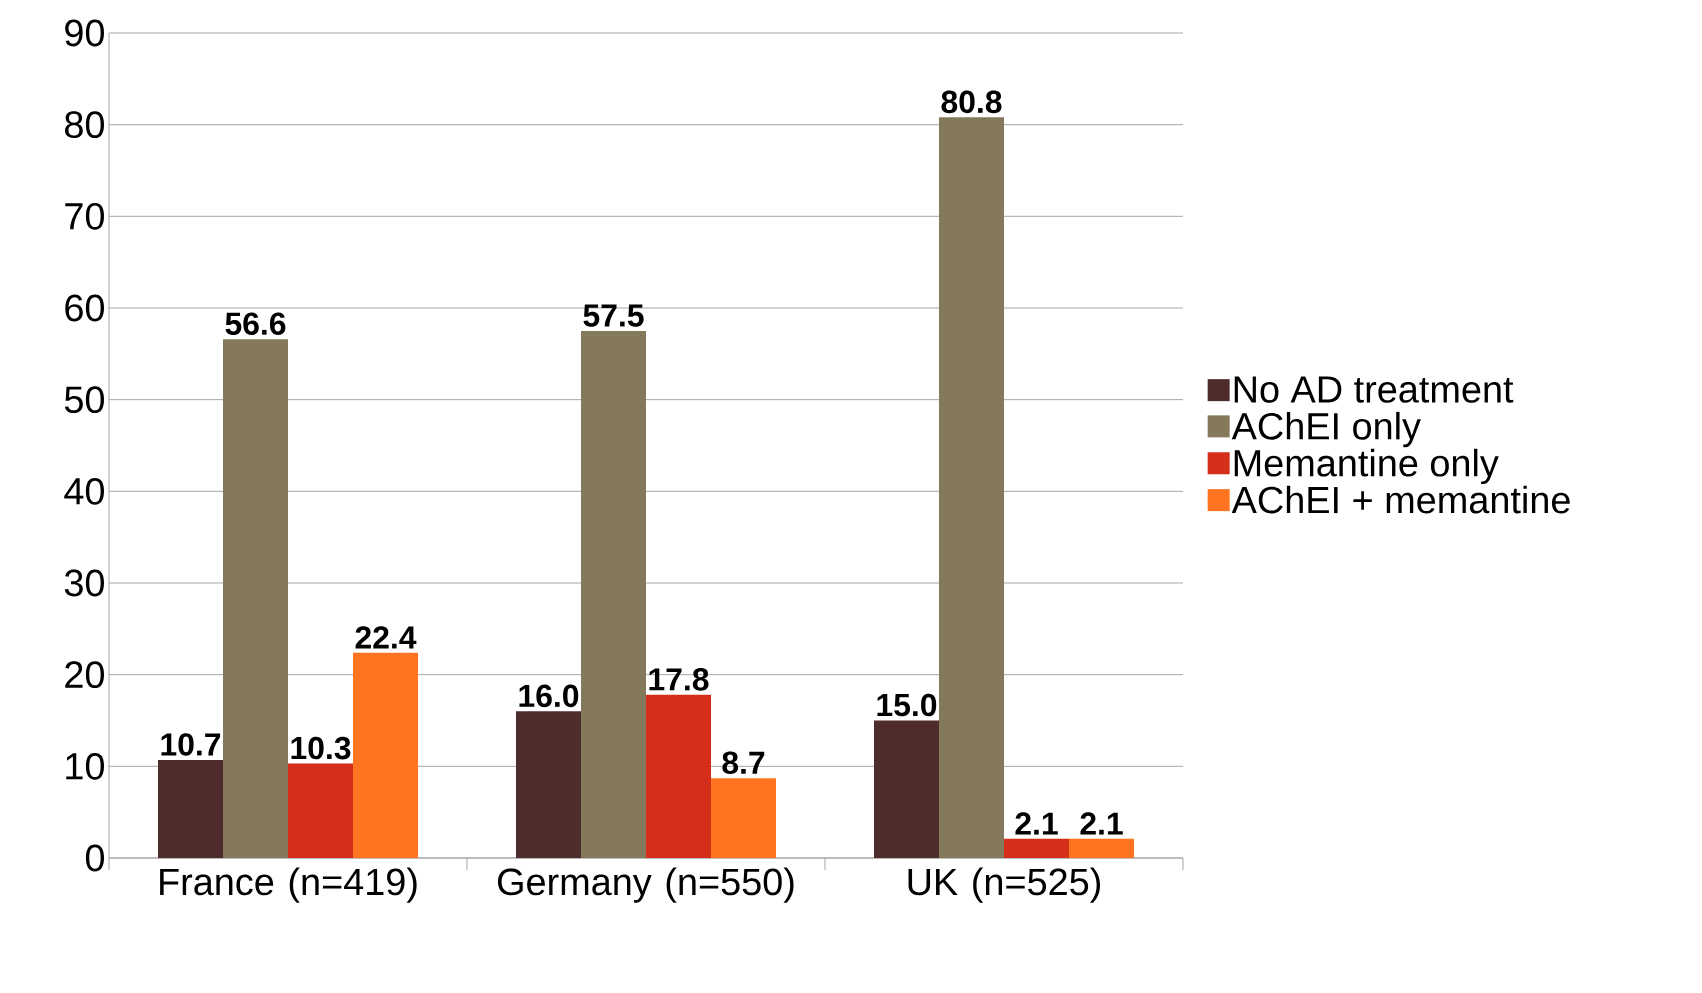 Image resolution: width=1702 pixels, height=993 pixels. Describe the element at coordinates (84, 491) in the screenshot. I see `y-tick-label: 40` at that location.